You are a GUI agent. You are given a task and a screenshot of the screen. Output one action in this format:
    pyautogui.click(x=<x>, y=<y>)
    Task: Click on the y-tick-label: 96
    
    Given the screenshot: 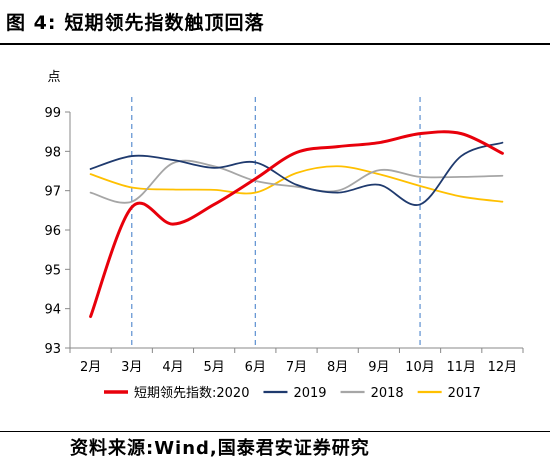 What is the action you would take?
    pyautogui.click(x=52, y=231)
    